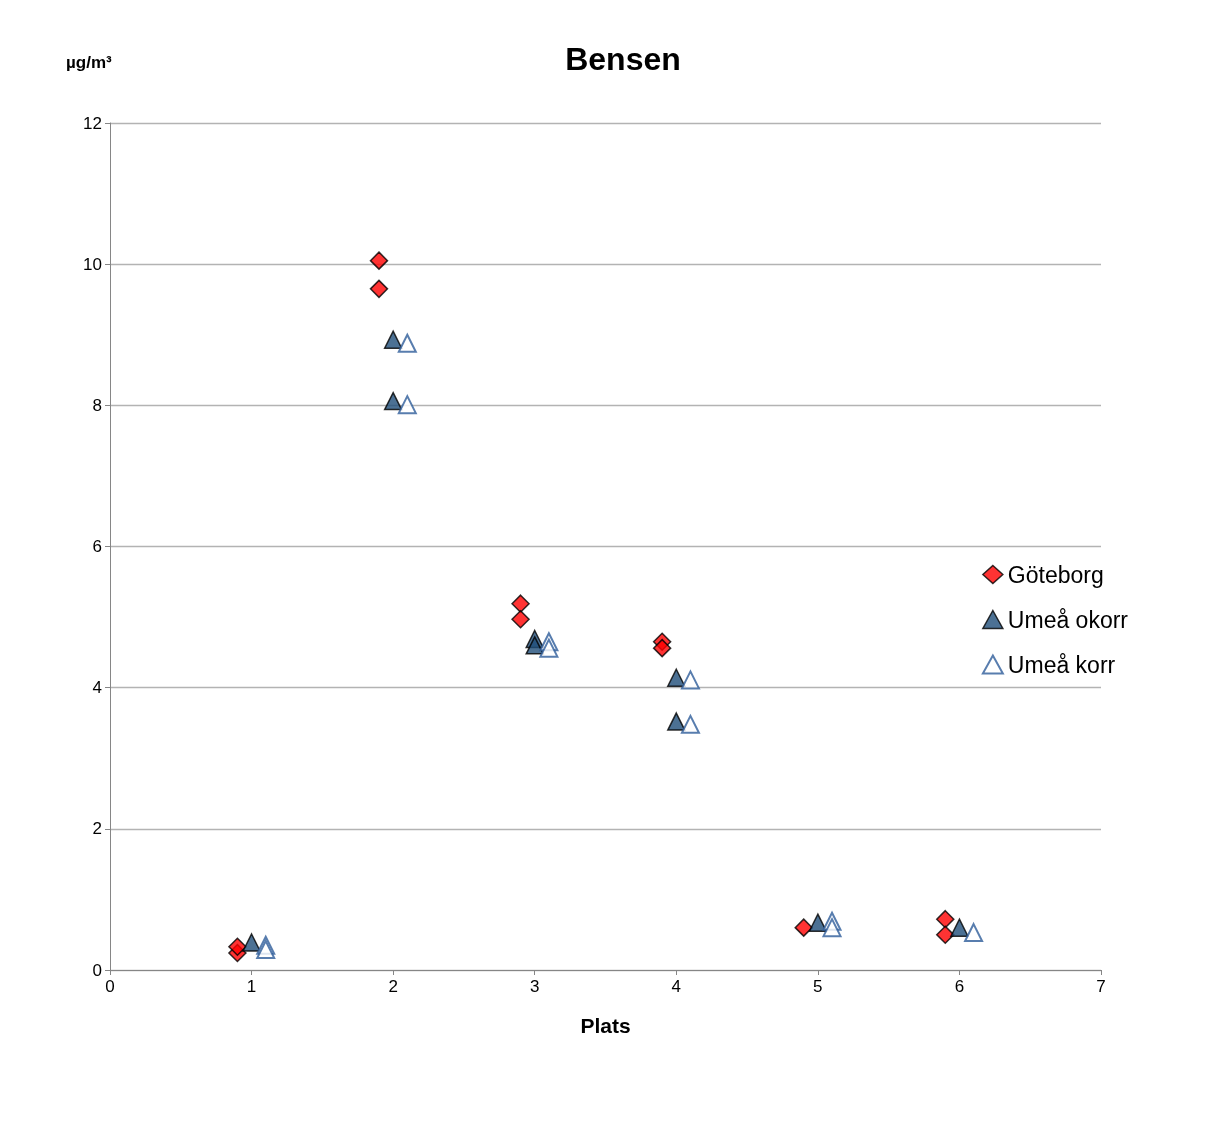 Image resolution: width=1211 pixels, height=1122 pixels. I want to click on y-axis-title: µg/m³, so click(89, 62).